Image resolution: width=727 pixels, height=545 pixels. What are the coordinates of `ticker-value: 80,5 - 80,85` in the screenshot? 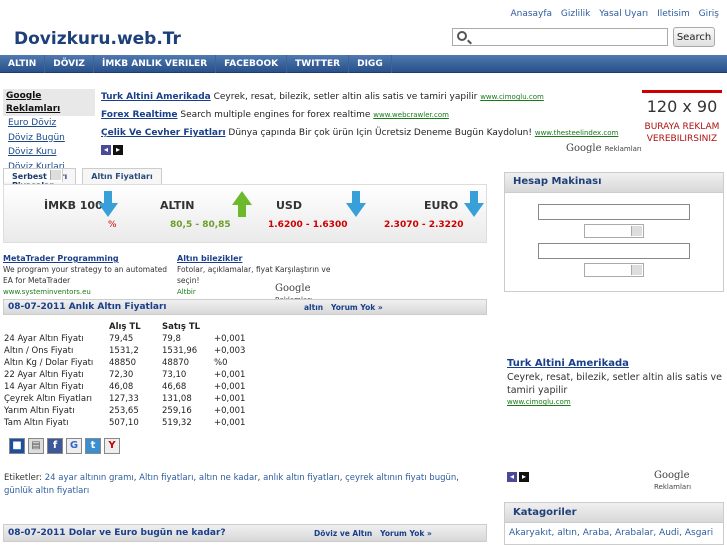 It's located at (200, 225).